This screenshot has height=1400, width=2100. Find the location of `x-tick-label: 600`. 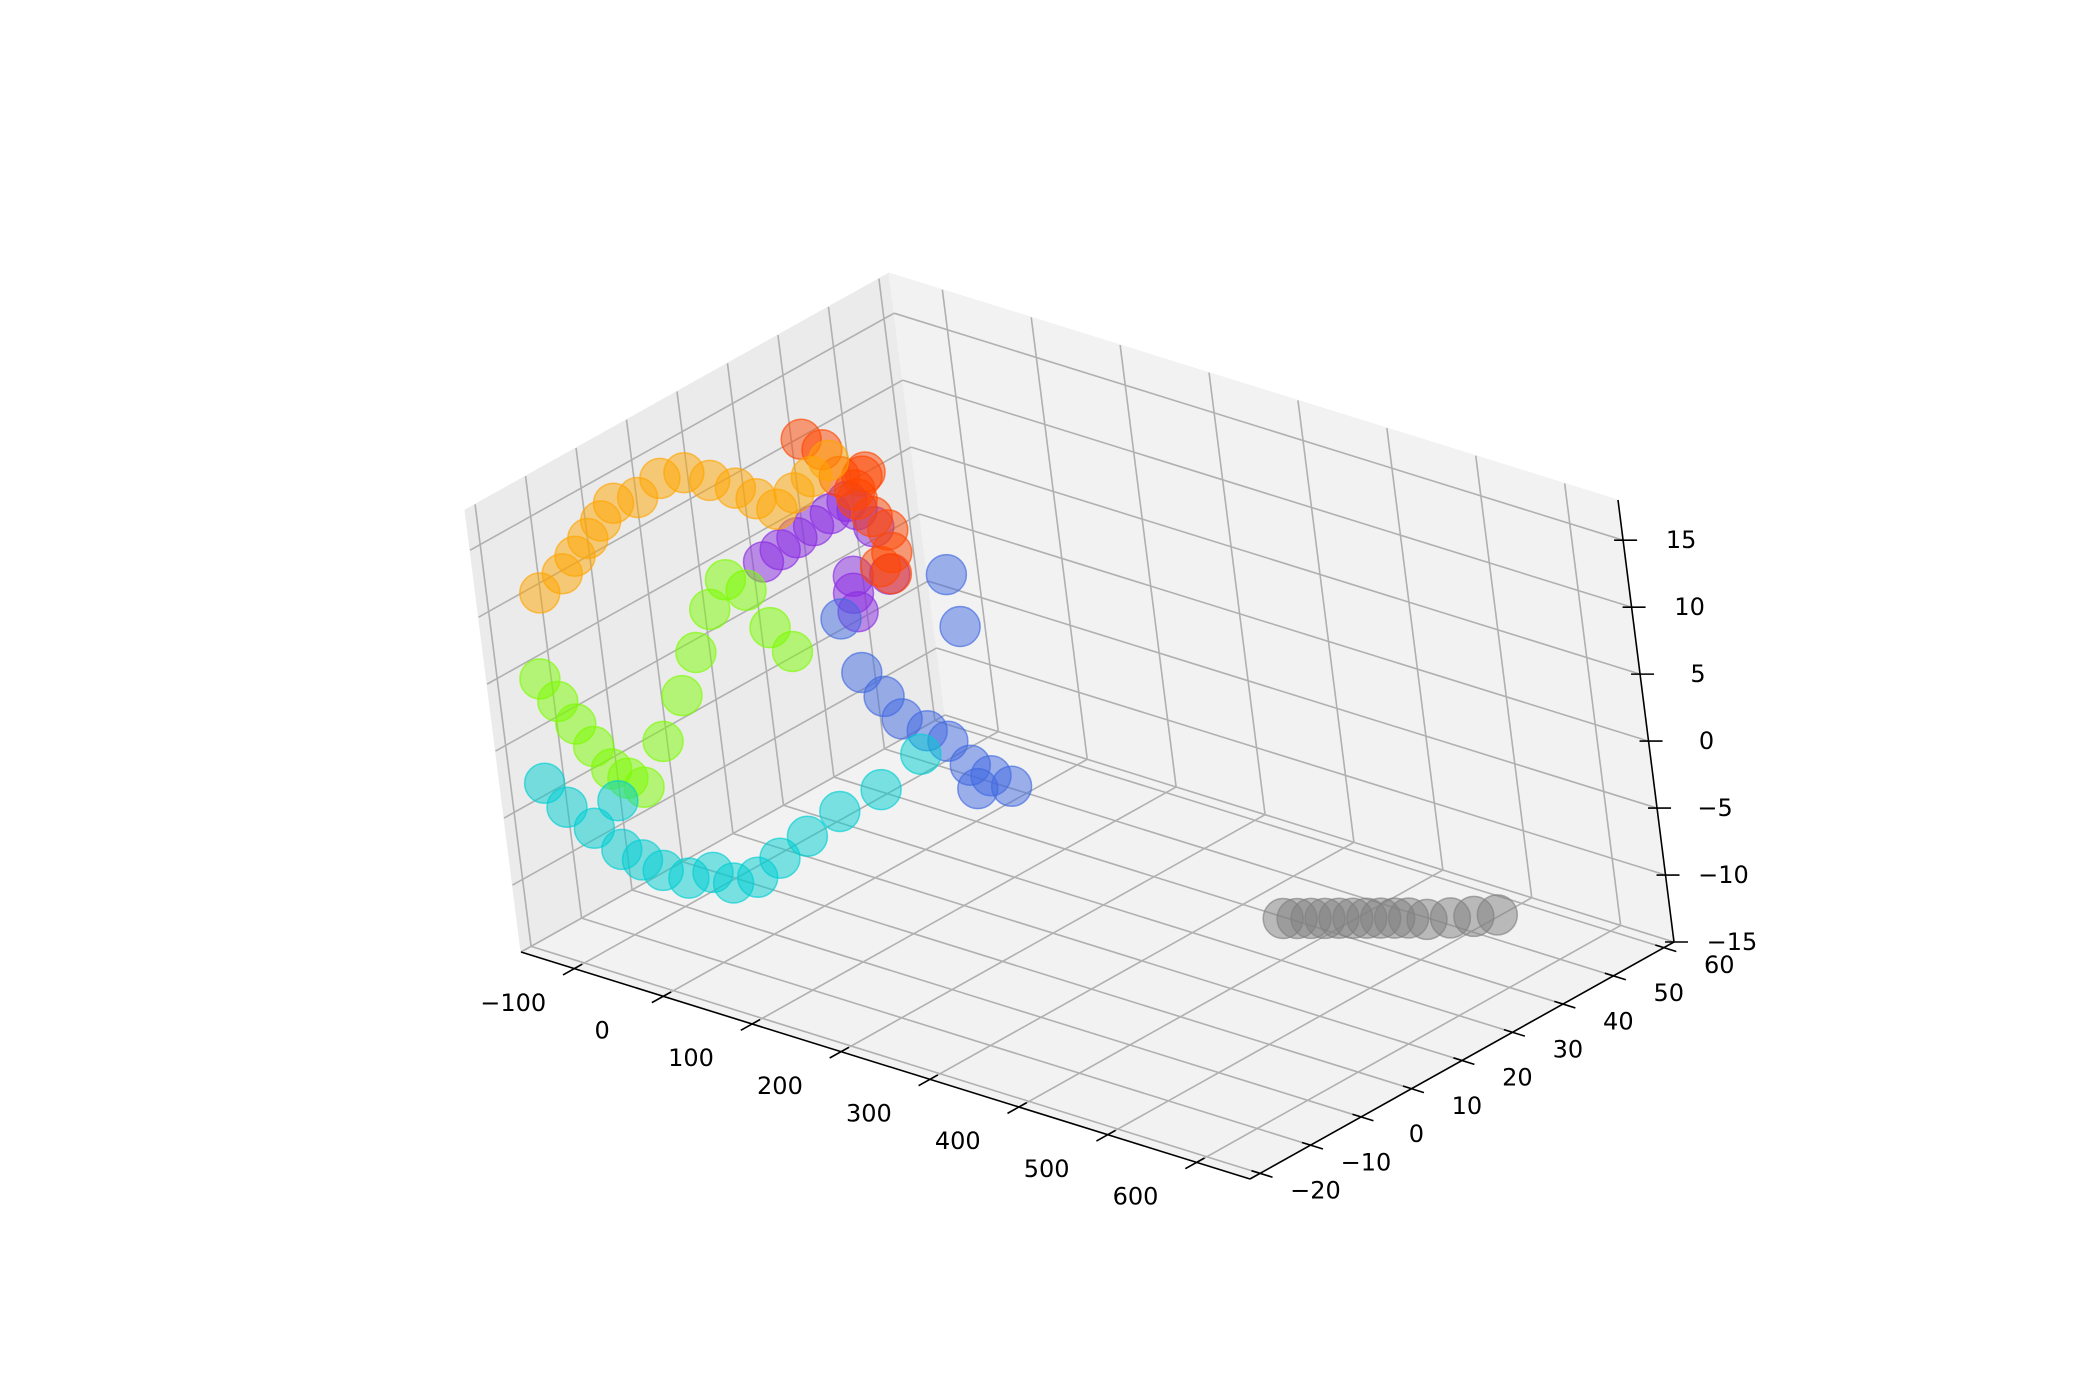

x-tick-label: 600 is located at coordinates (1136, 1197).